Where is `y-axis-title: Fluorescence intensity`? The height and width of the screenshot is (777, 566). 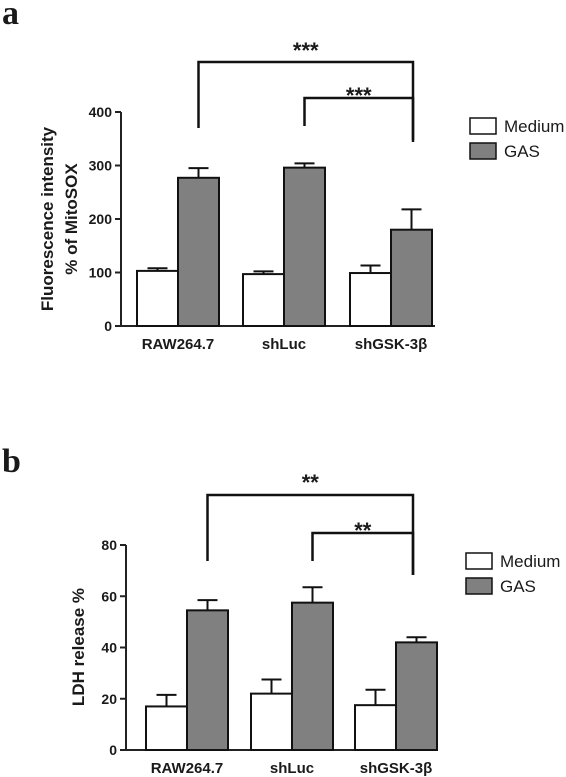 y-axis-title: Fluorescence intensity is located at coordinates (47, 218).